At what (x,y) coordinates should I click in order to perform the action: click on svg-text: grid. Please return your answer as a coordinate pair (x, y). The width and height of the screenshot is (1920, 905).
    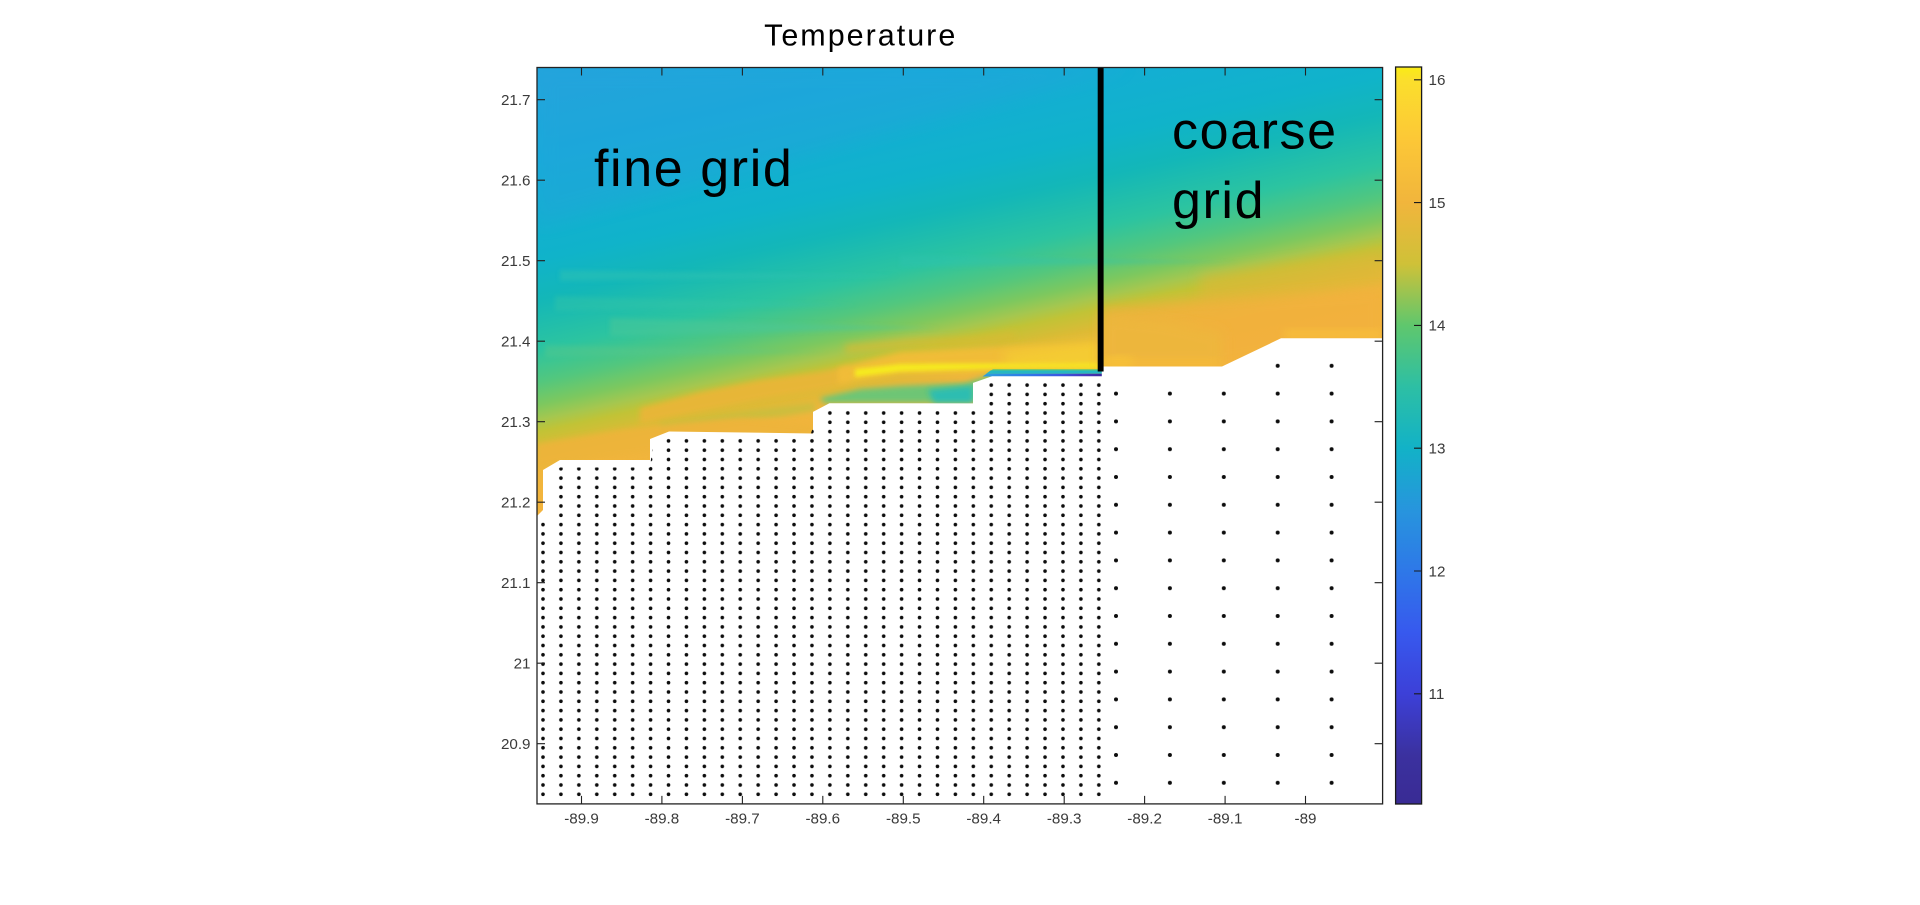
    Looking at the image, I should click on (1218, 201).